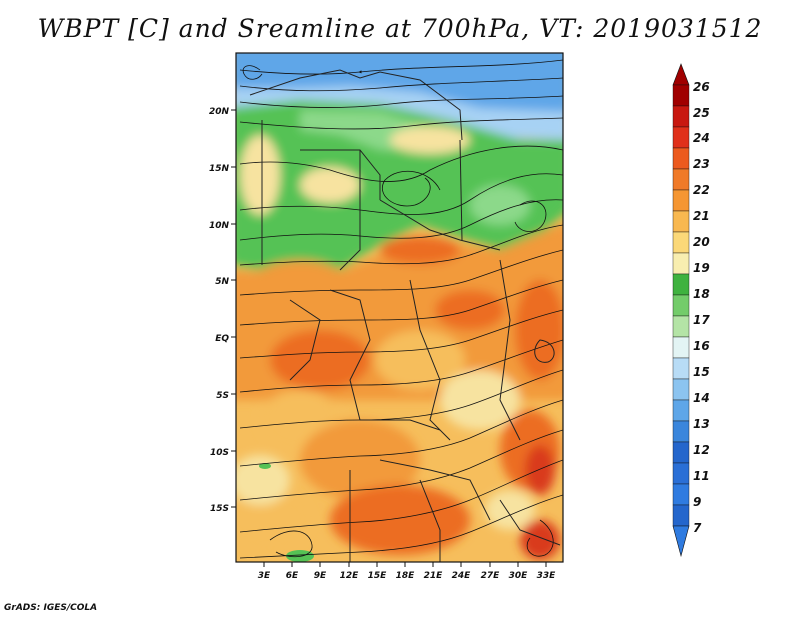 Image resolution: width=800 pixels, height=618 pixels. I want to click on lat-tick-15S: 15S, so click(223, 509).